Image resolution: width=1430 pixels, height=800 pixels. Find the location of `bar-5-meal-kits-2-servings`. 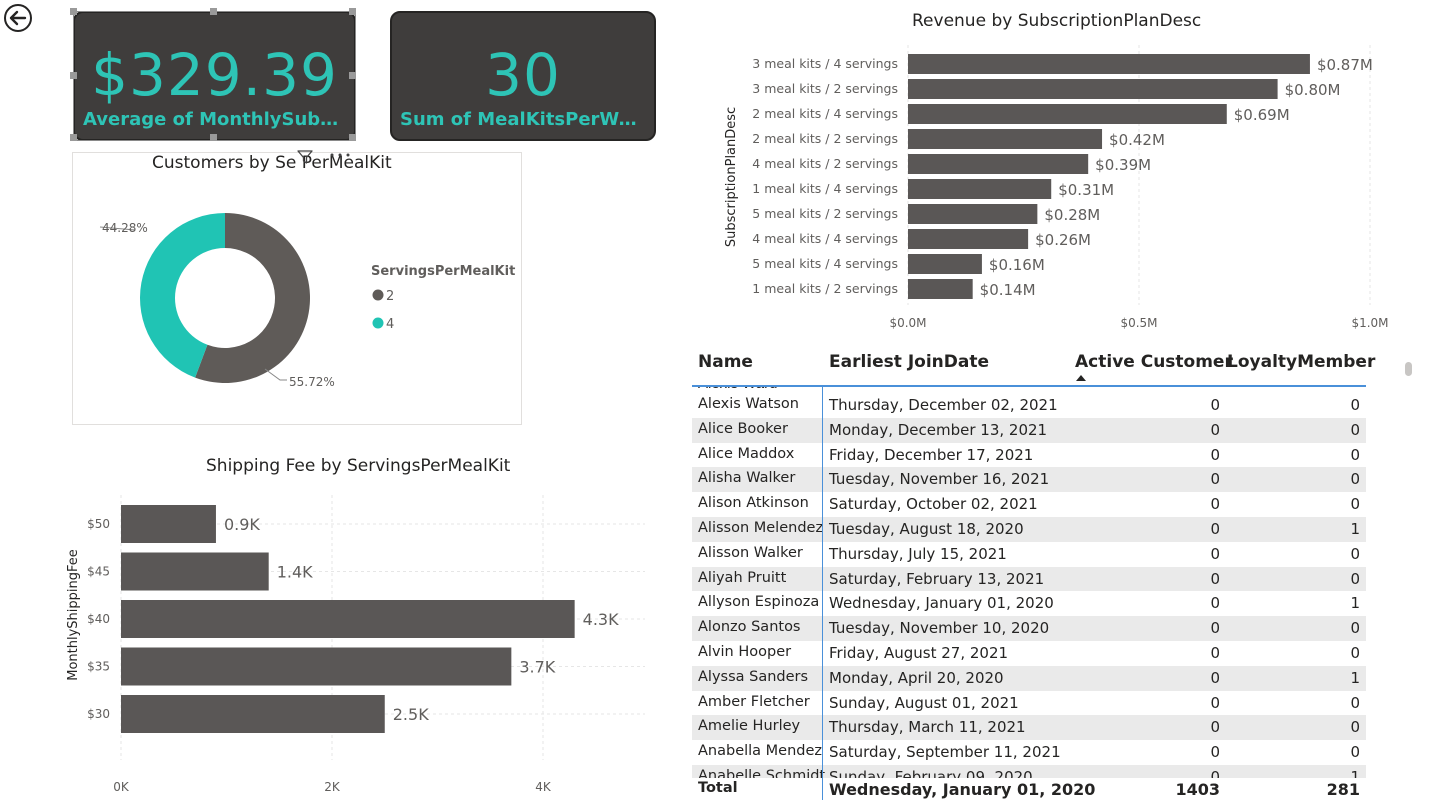

bar-5-meal-kits-2-servings is located at coordinates (973, 214).